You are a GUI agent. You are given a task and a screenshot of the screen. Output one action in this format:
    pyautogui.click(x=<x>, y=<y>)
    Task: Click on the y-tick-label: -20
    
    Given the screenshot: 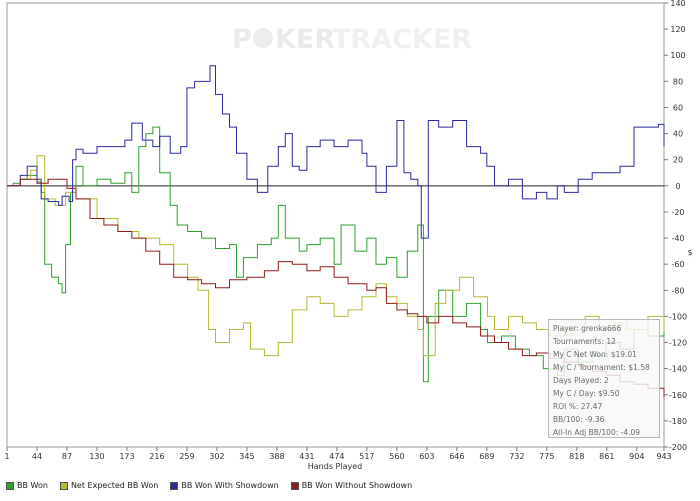 What is the action you would take?
    pyautogui.click(x=677, y=212)
    